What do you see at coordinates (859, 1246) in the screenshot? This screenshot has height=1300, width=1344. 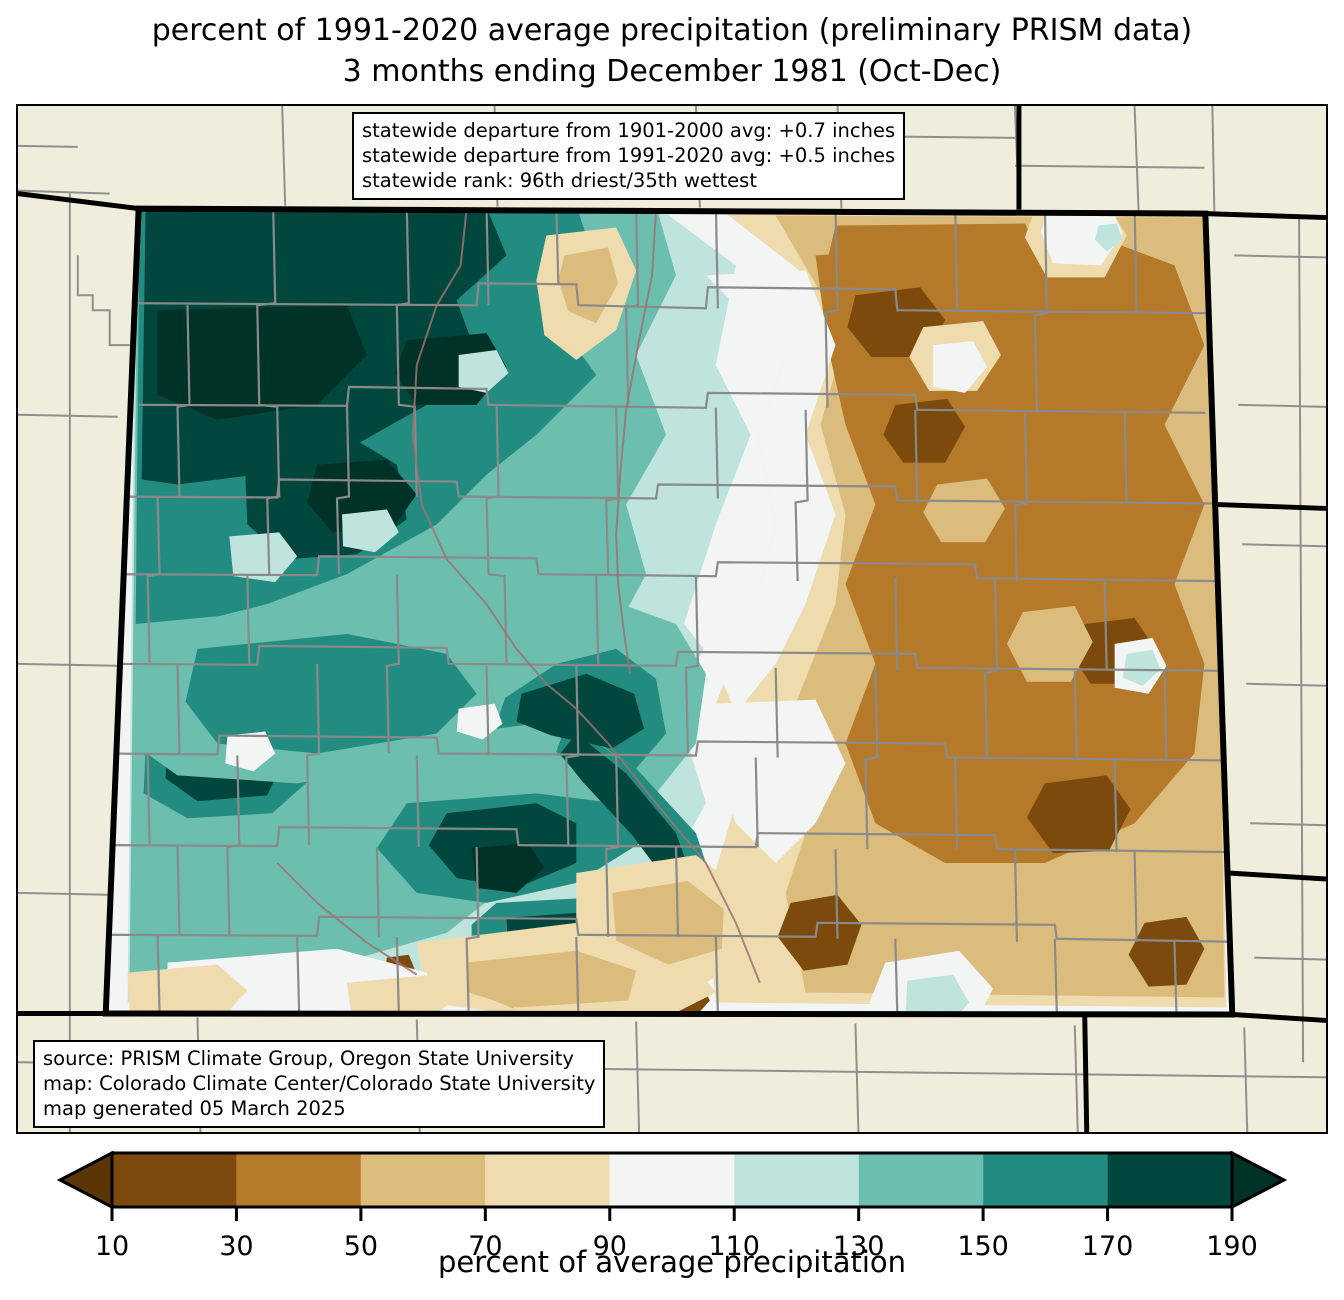 I see `colorbar-tick-label: 130` at bounding box center [859, 1246].